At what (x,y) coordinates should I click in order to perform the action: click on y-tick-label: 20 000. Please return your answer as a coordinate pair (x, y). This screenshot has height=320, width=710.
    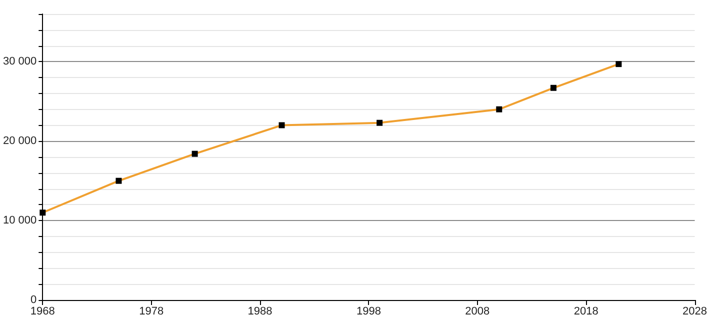
    Looking at the image, I should click on (19, 141).